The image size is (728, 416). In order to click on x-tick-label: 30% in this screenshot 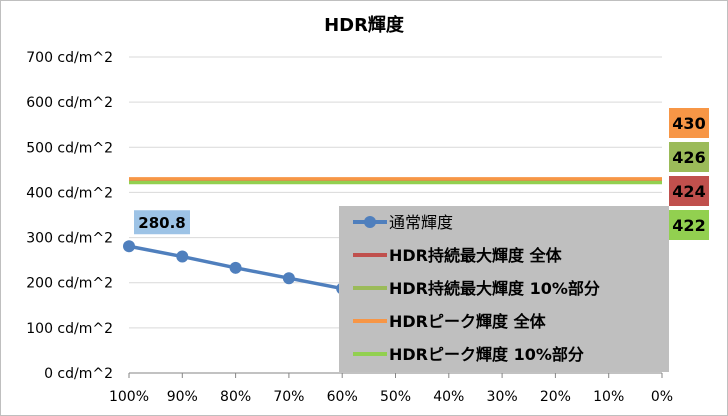, I will do `click(502, 397)`.